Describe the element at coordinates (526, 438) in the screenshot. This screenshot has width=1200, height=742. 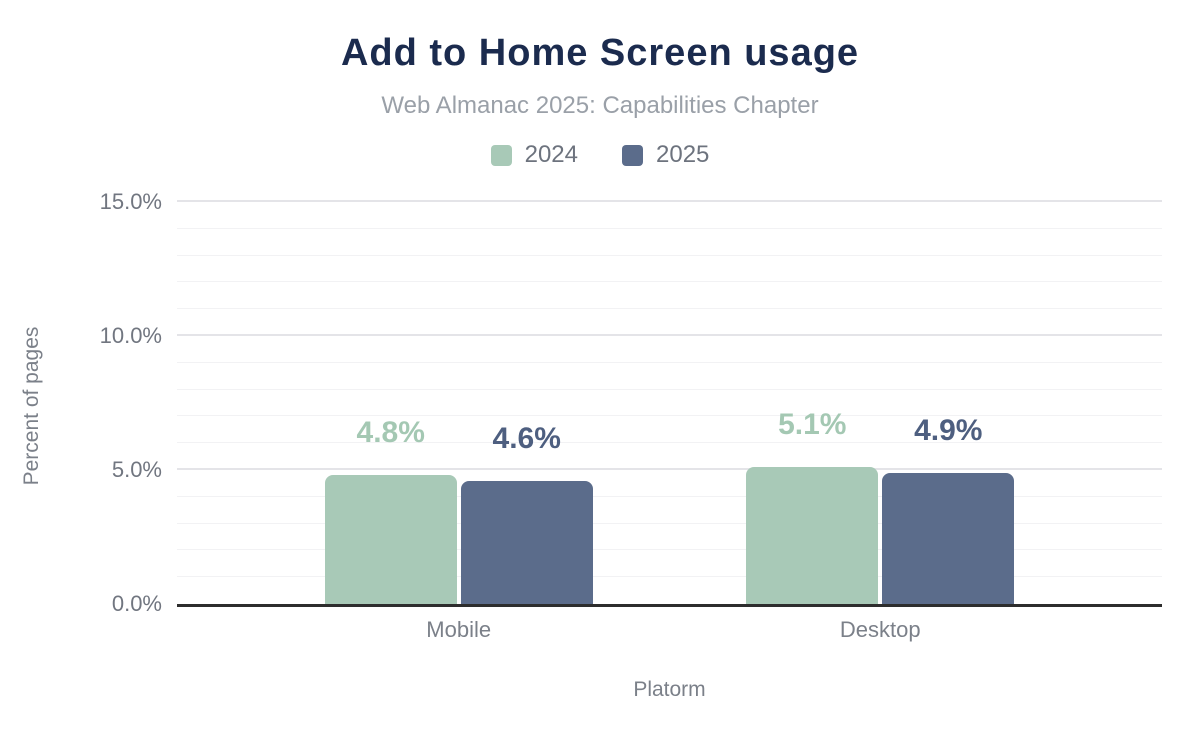
I see `bar-value-label: 4.6%` at that location.